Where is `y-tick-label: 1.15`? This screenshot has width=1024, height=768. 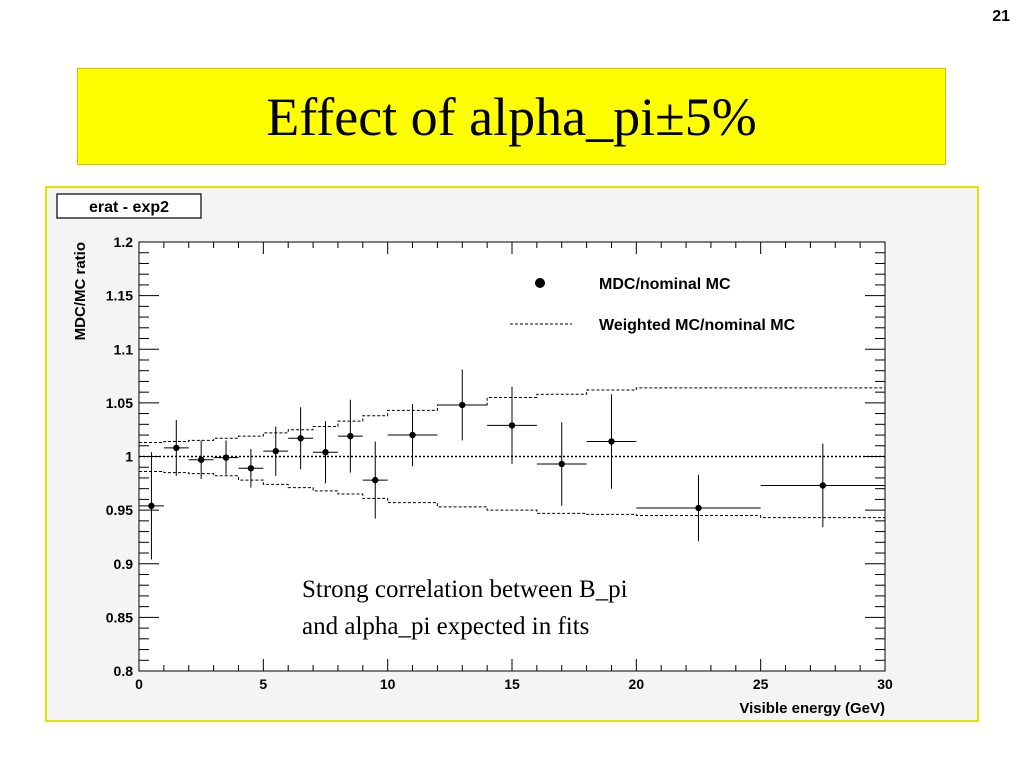 y-tick-label: 1.15 is located at coordinates (119, 296).